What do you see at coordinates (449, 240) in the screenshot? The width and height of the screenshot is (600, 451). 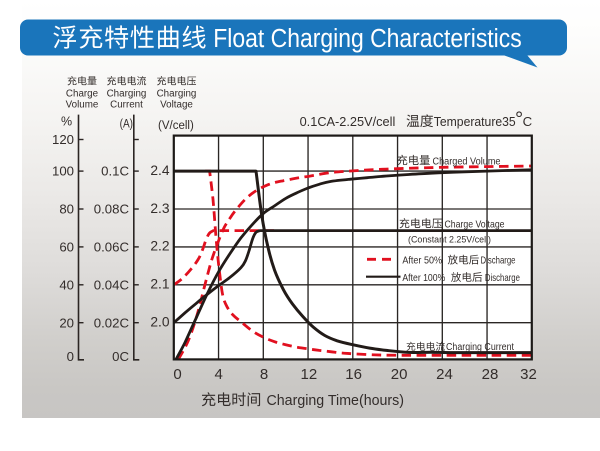 I see `svg-text: (Constant 2.25V/cell)` at bounding box center [449, 240].